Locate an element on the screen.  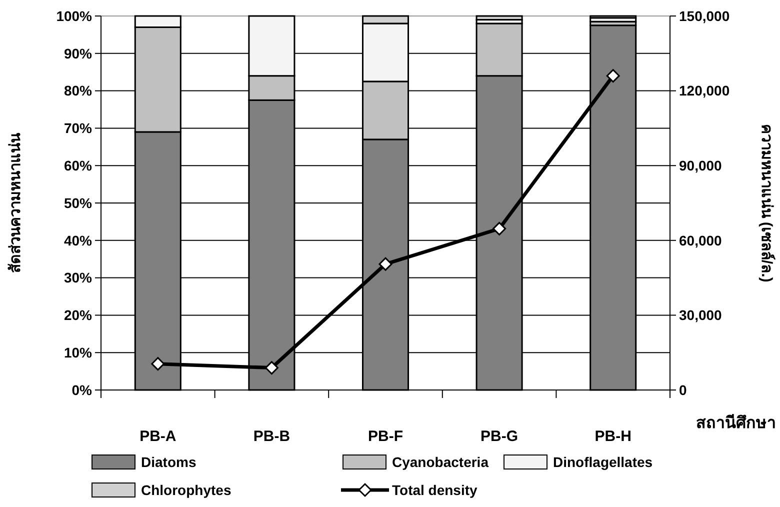
bar is located at coordinates (499, 17).